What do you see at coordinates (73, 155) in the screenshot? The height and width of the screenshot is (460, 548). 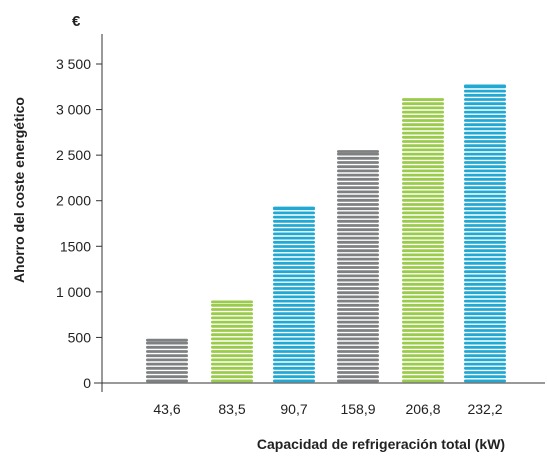 I see `y-tick-label: 2 500` at bounding box center [73, 155].